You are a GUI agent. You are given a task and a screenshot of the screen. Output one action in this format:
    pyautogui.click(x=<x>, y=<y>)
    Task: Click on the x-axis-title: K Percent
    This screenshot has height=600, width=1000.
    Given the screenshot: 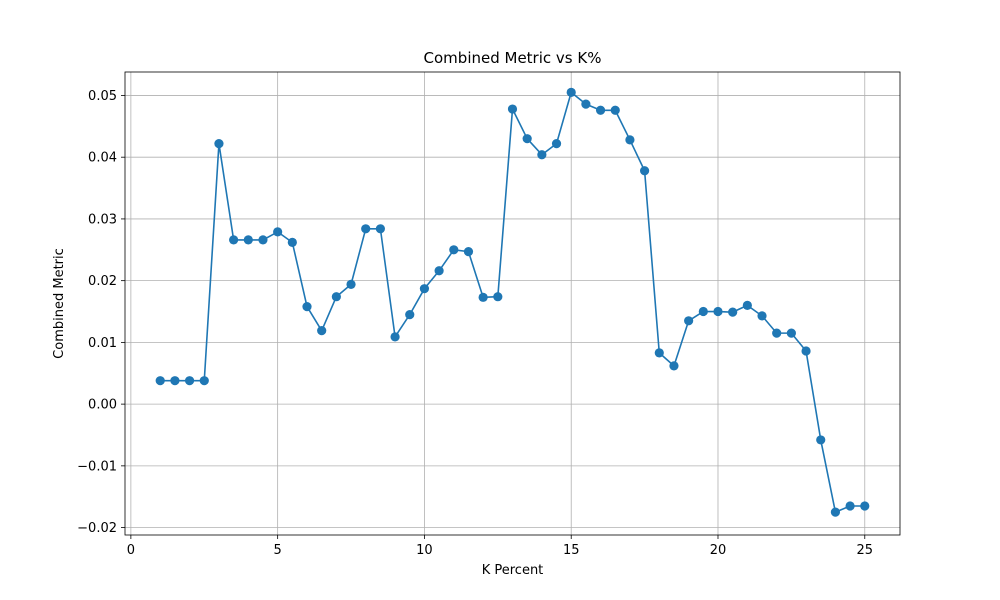 What is the action you would take?
    pyautogui.click(x=513, y=570)
    